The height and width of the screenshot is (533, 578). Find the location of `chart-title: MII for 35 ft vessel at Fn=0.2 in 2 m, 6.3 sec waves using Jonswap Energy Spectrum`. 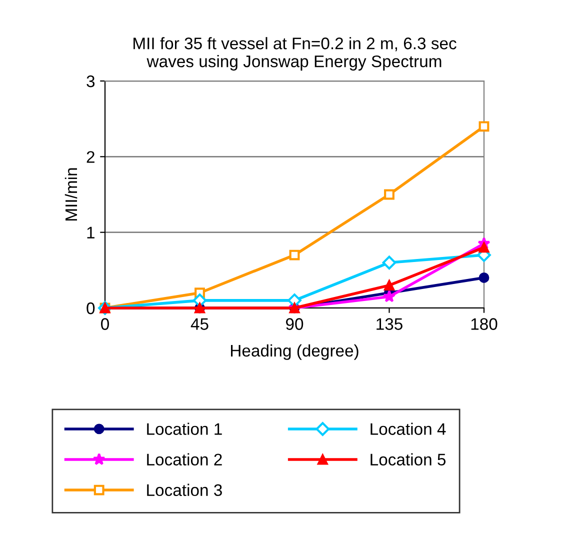

chart-title: MII for 35 ft vessel at Fn=0.2 in 2 m, 6.3 sec waves using Jonswap Energy Spectrum is located at coordinates (295, 54).